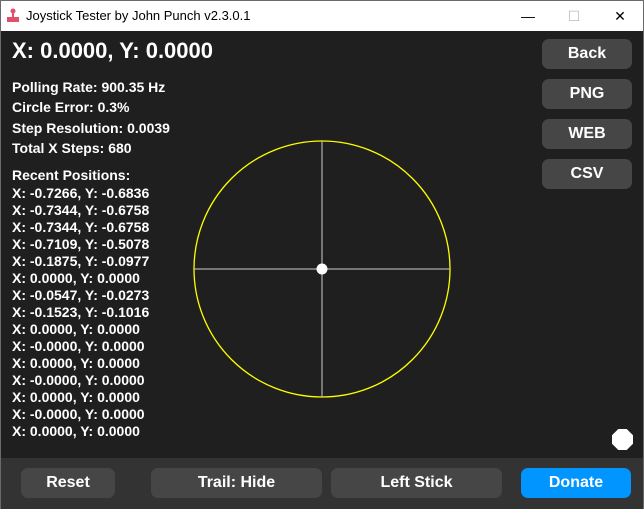  What do you see at coordinates (622, 439) in the screenshot?
I see `status-indicator-icon` at bounding box center [622, 439].